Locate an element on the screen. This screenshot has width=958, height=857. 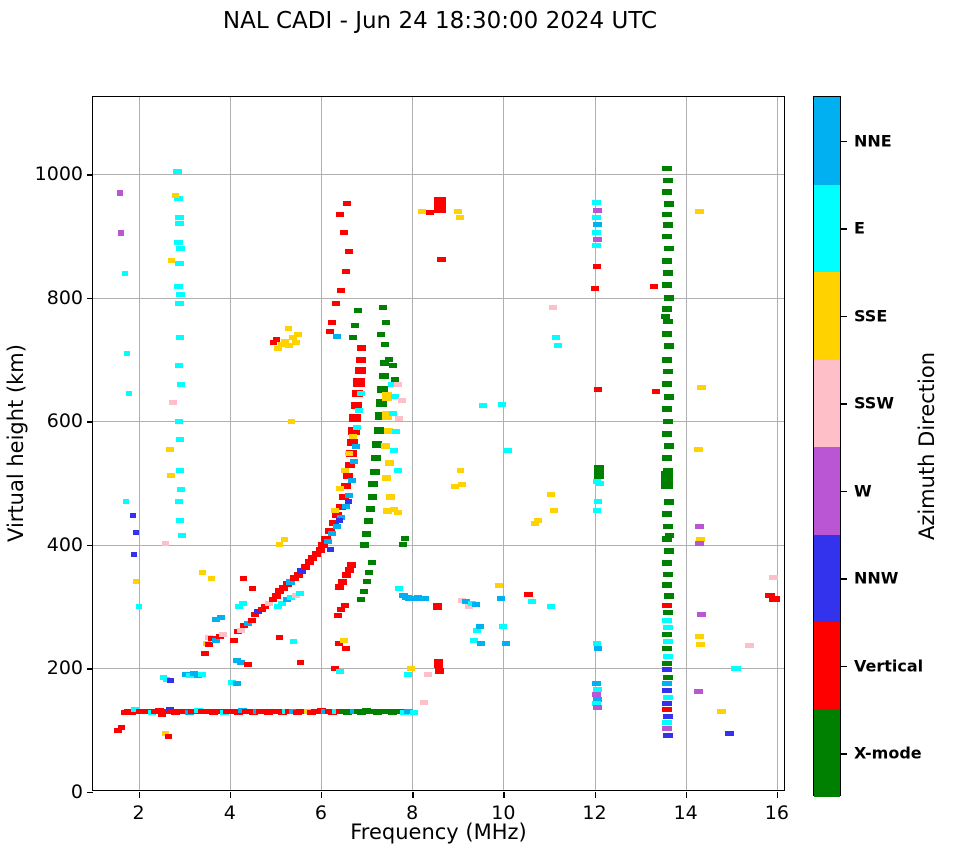
colorbar-band-nnw is located at coordinates (827, 578).